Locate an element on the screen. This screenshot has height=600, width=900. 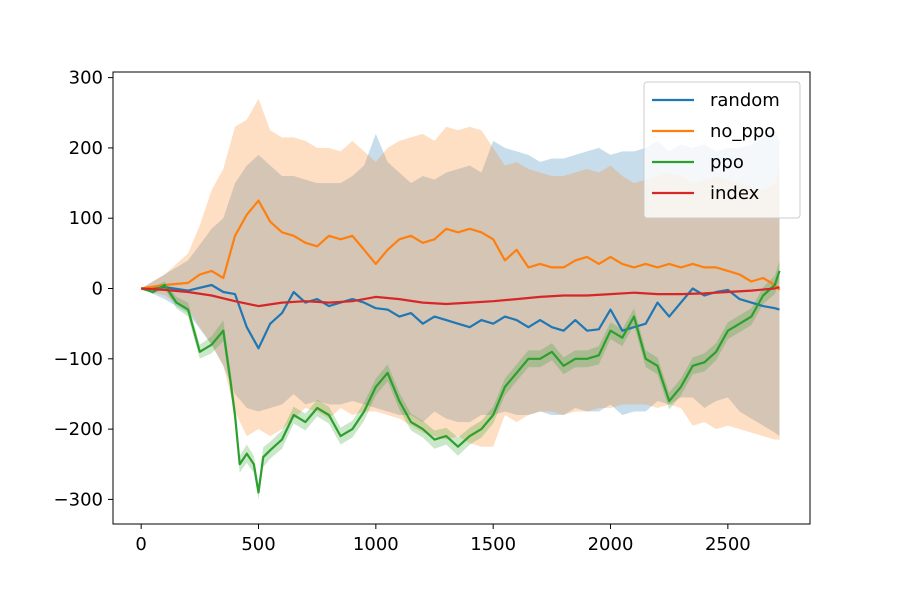
y-tick-label: 100 is located at coordinates (86, 218).